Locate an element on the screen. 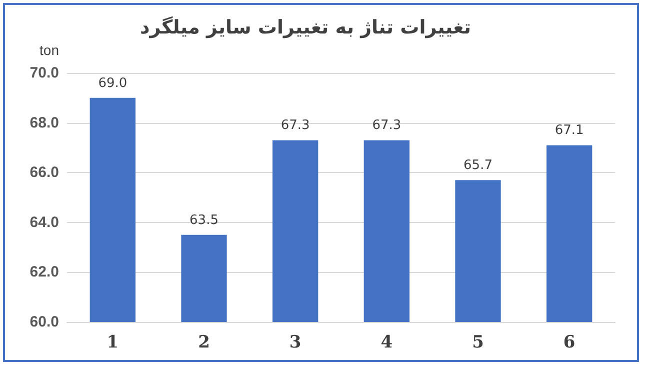 The image size is (648, 371). y-tick-label: 62.0 is located at coordinates (44, 272).